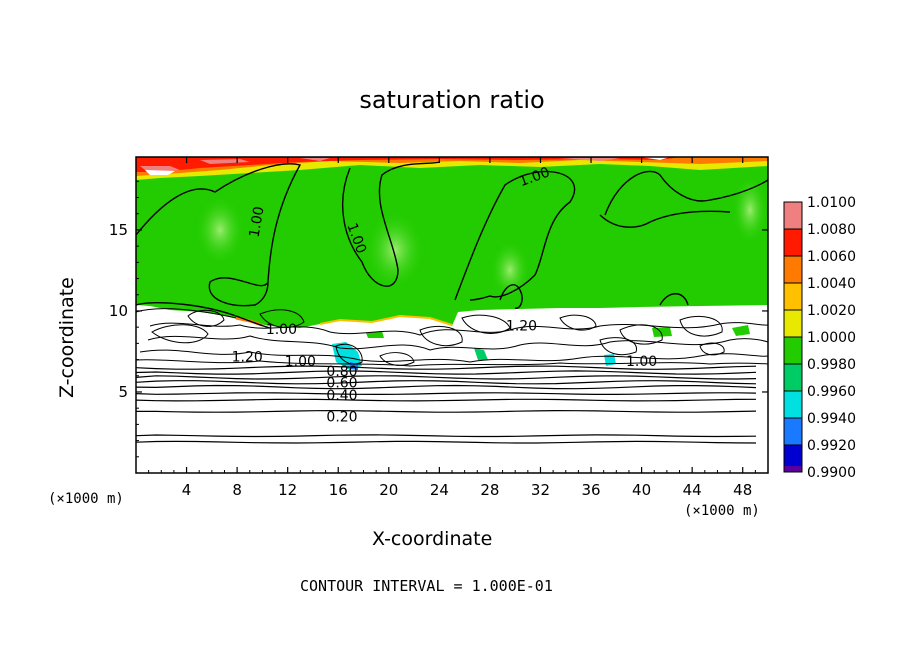 Image resolution: width=904 pixels, height=654 pixels. What do you see at coordinates (831, 392) in the screenshot?
I see `colorbar-label: 0.9960` at bounding box center [831, 392].